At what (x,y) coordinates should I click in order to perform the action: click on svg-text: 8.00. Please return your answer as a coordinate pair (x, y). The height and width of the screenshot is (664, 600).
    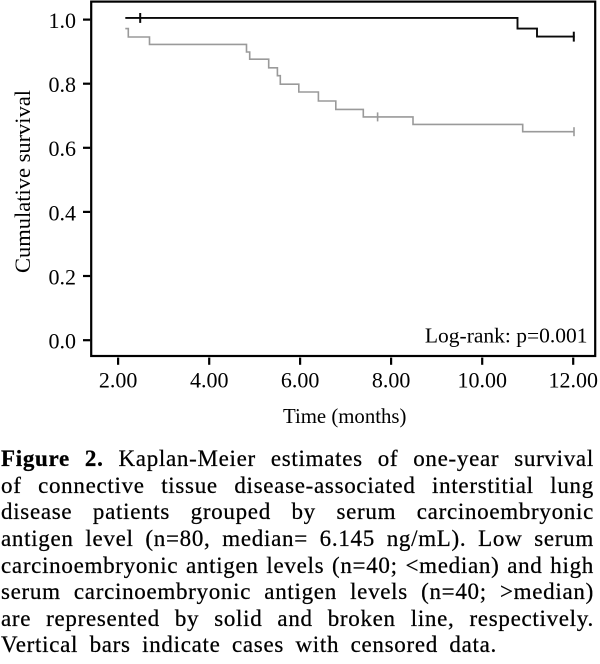
    Looking at the image, I should click on (391, 380).